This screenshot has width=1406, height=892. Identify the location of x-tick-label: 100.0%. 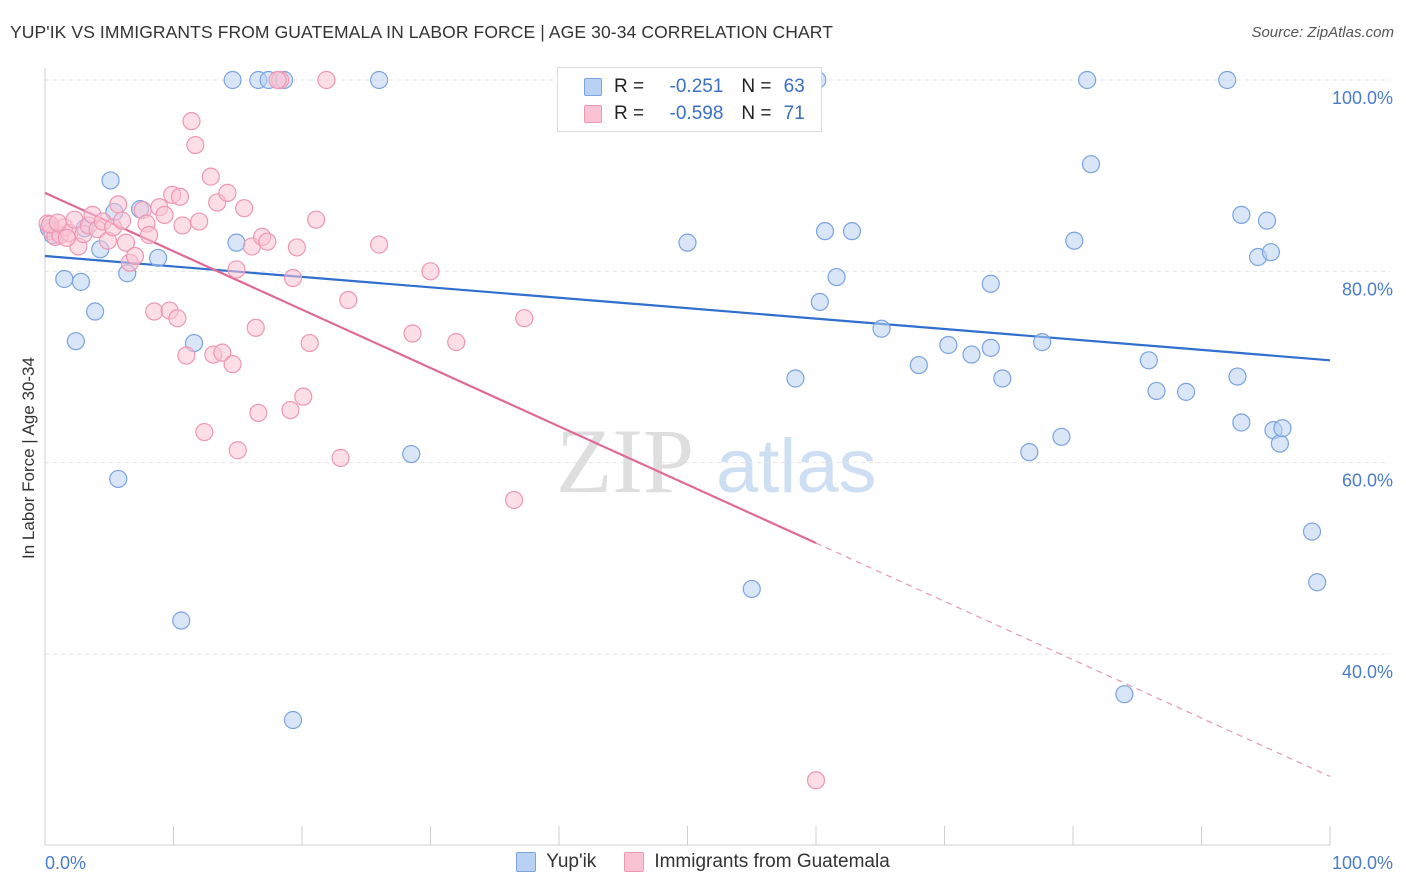
(1362, 863).